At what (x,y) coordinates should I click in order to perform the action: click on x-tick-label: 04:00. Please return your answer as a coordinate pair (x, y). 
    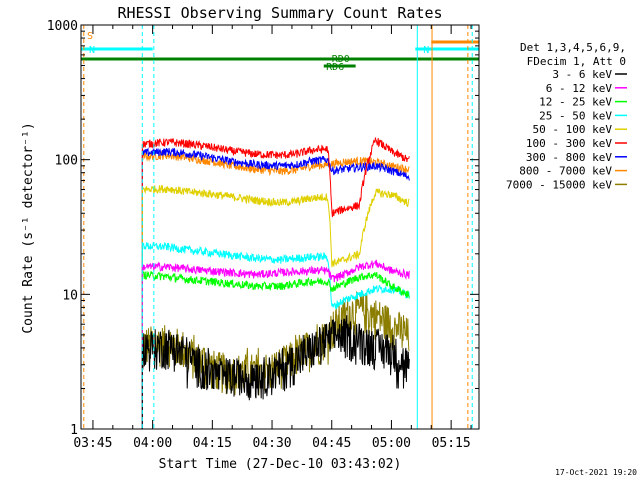
    Looking at the image, I should click on (152, 443).